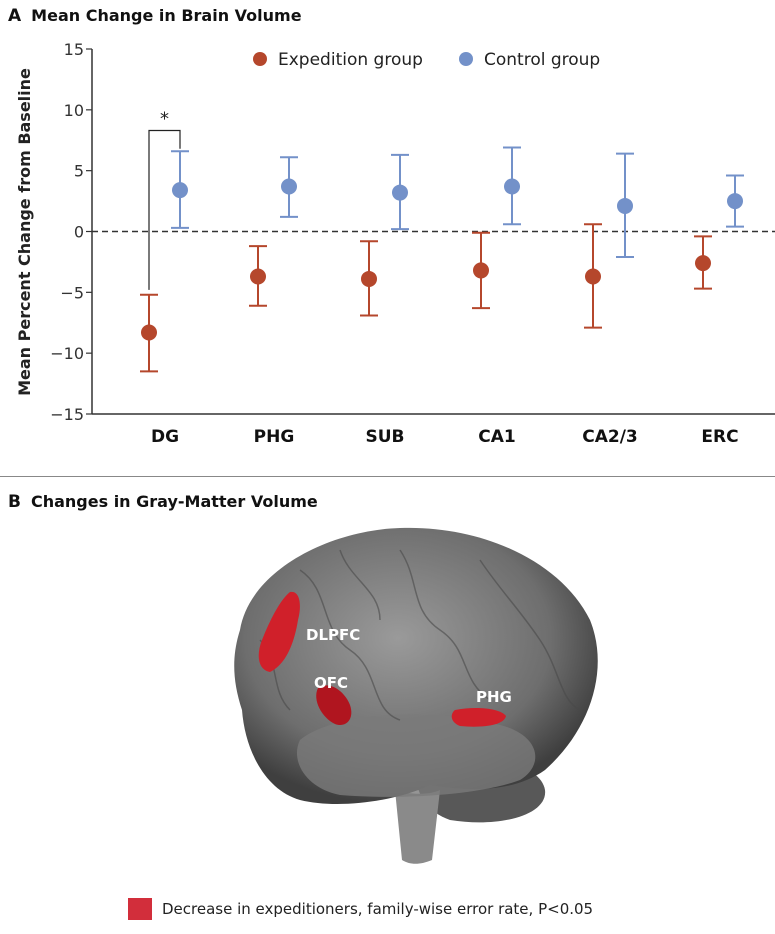 The height and width of the screenshot is (934, 775). I want to click on panel-a-title: A Mean Change in Brain Volume, so click(155, 16).